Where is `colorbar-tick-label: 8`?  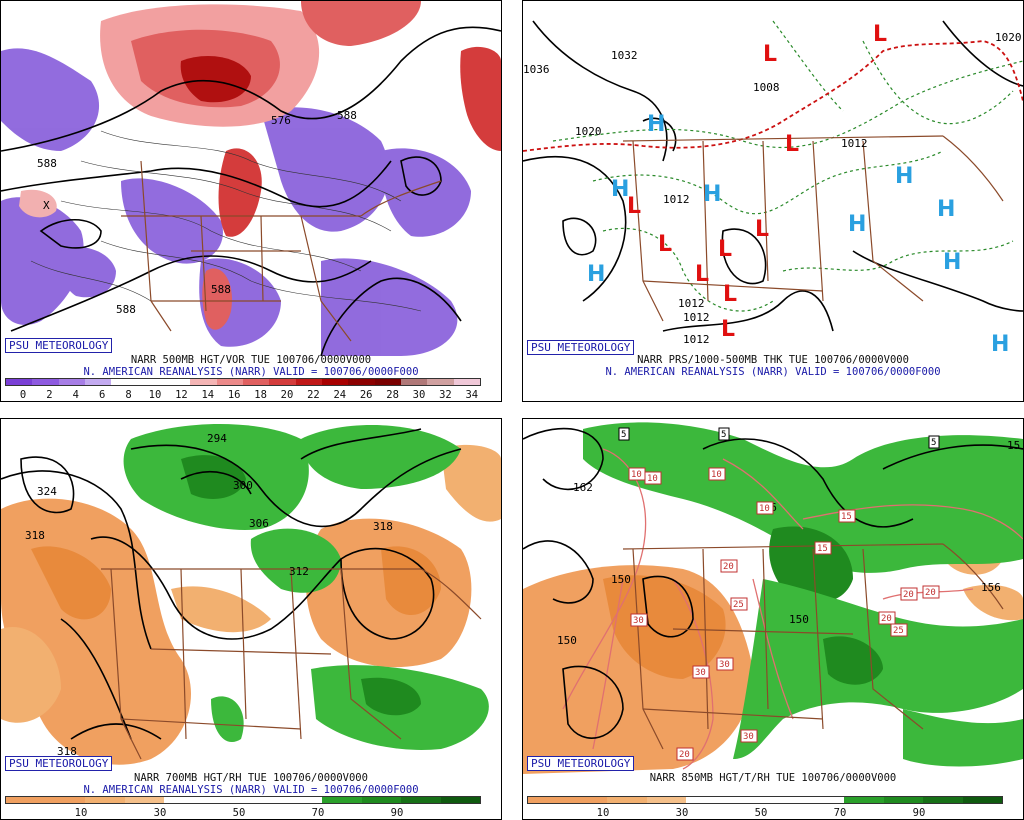
colorbar-tick-label: 8 is located at coordinates (128, 395).